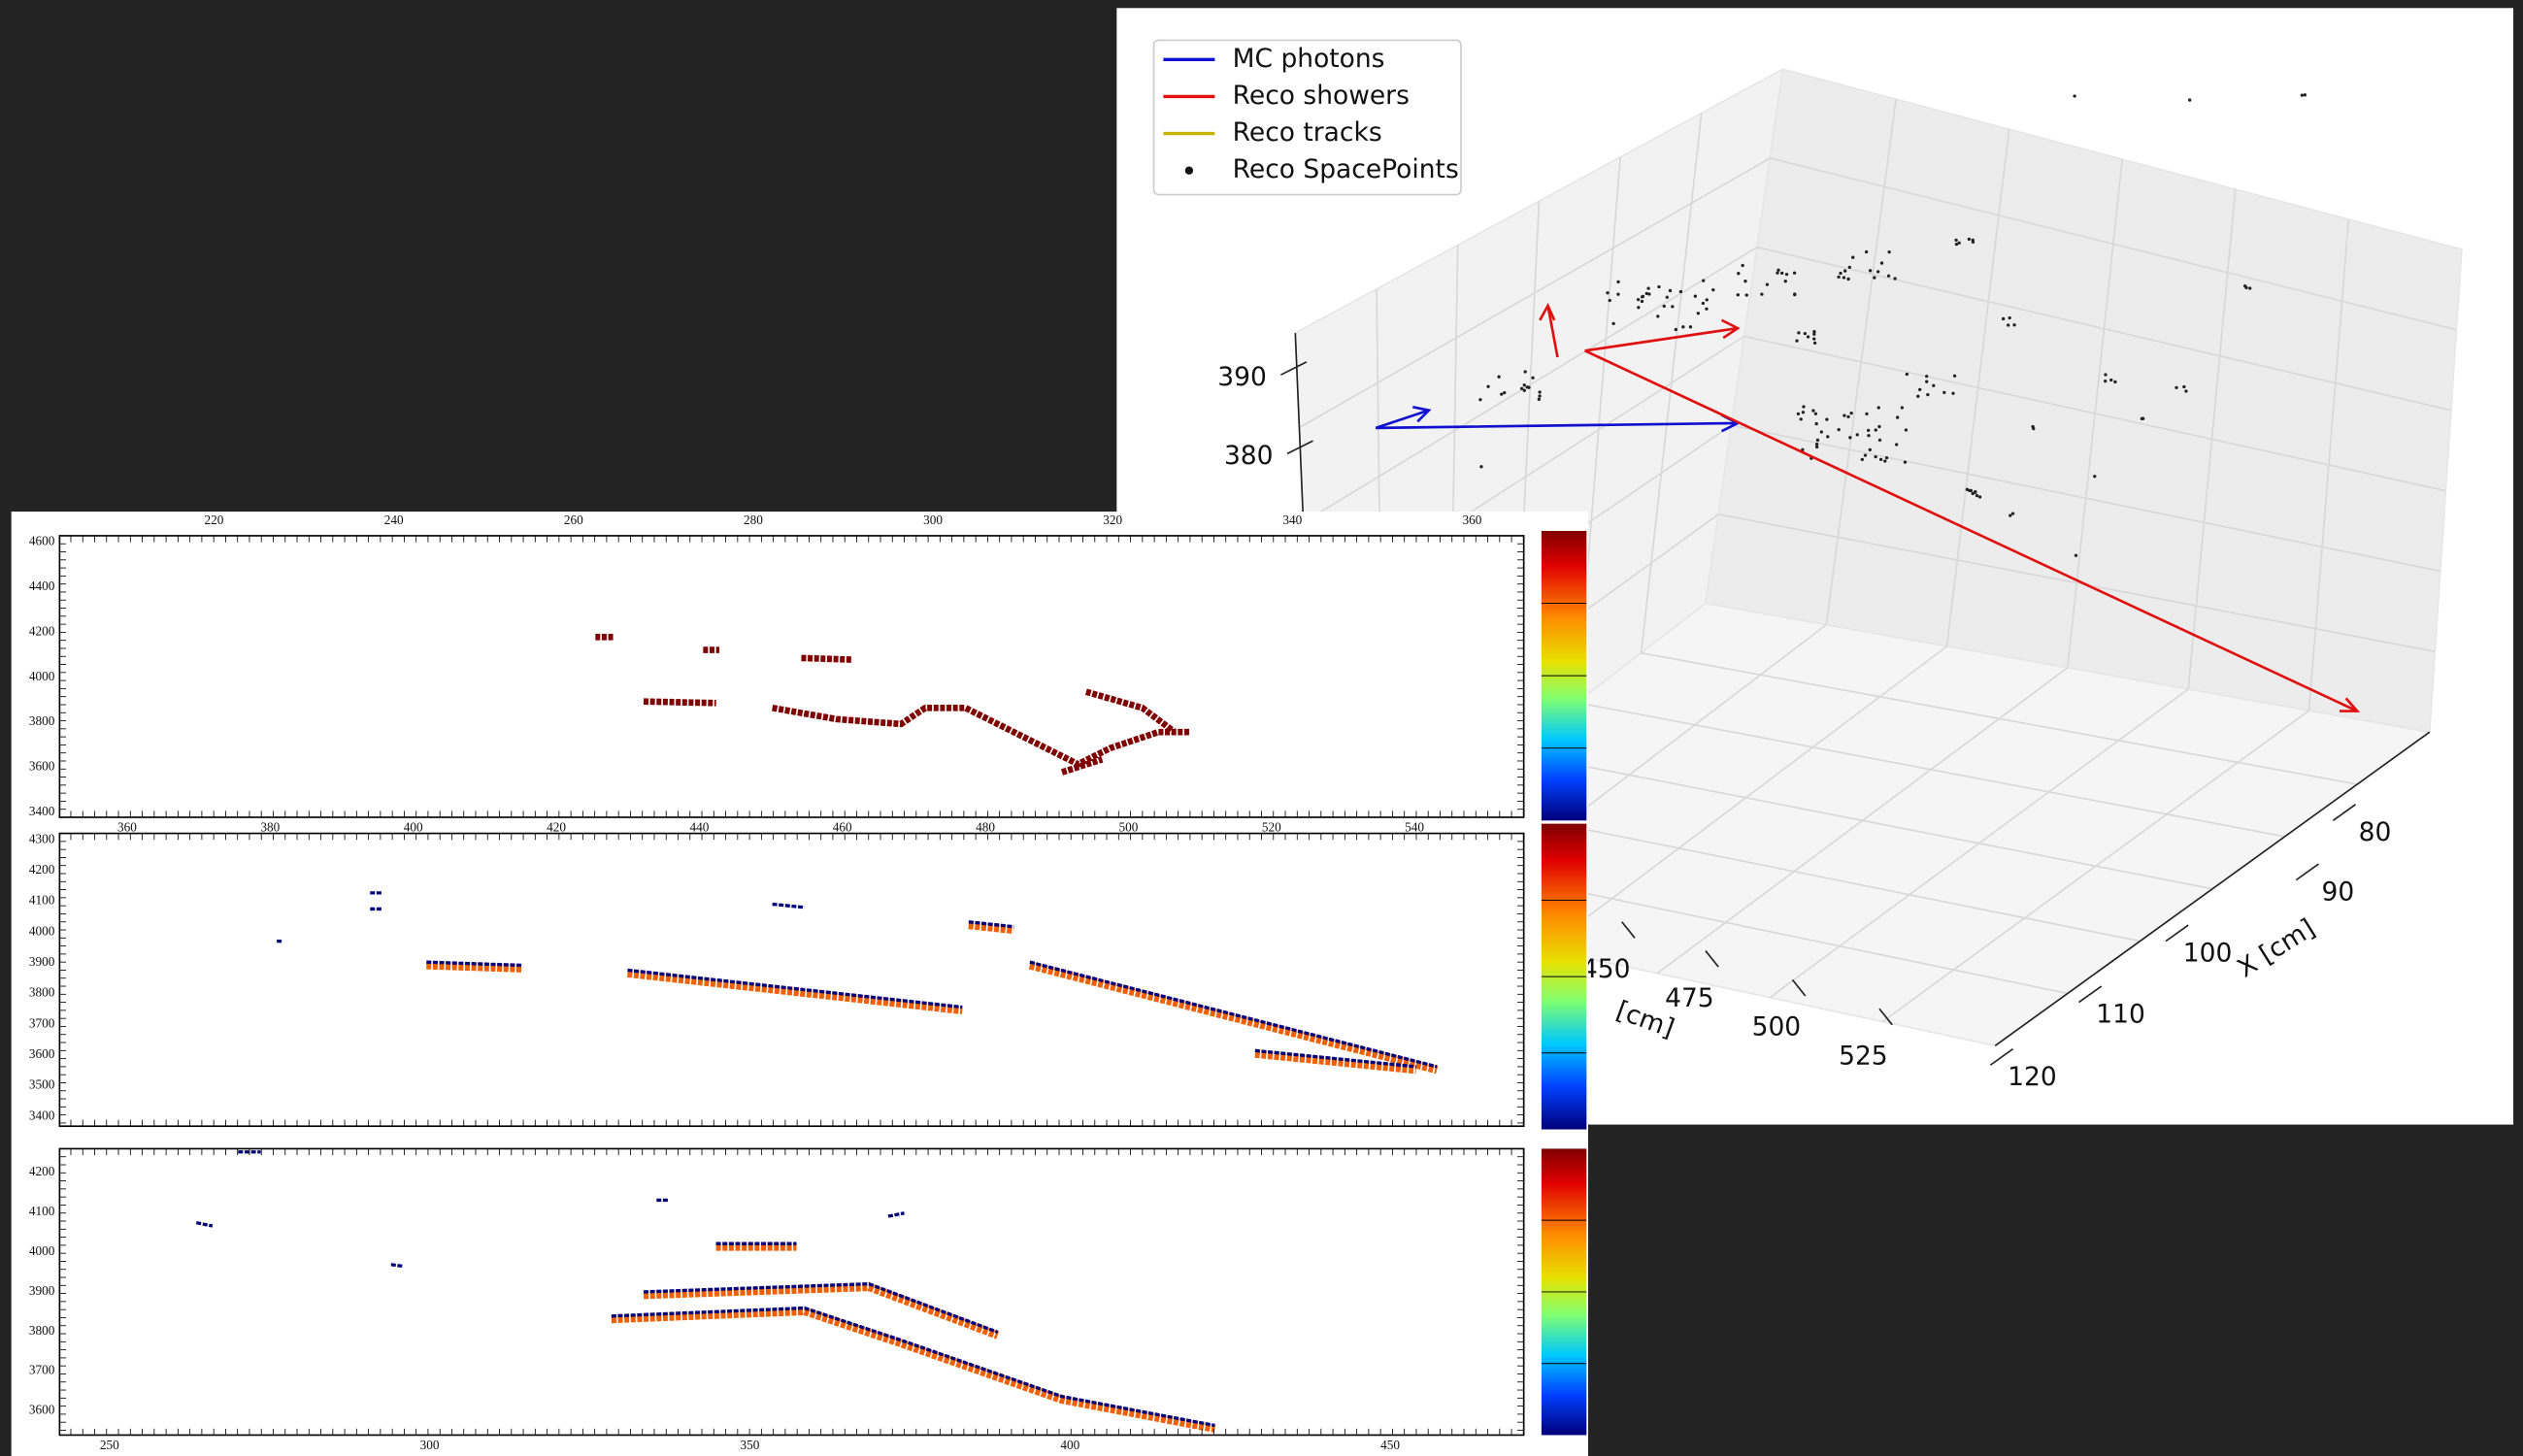  I want to click on y-tick-label: 4600, so click(42, 541).